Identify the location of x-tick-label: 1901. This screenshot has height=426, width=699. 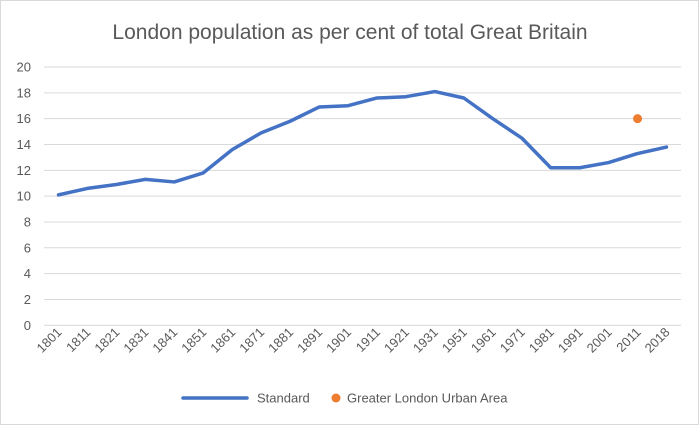
(338, 340).